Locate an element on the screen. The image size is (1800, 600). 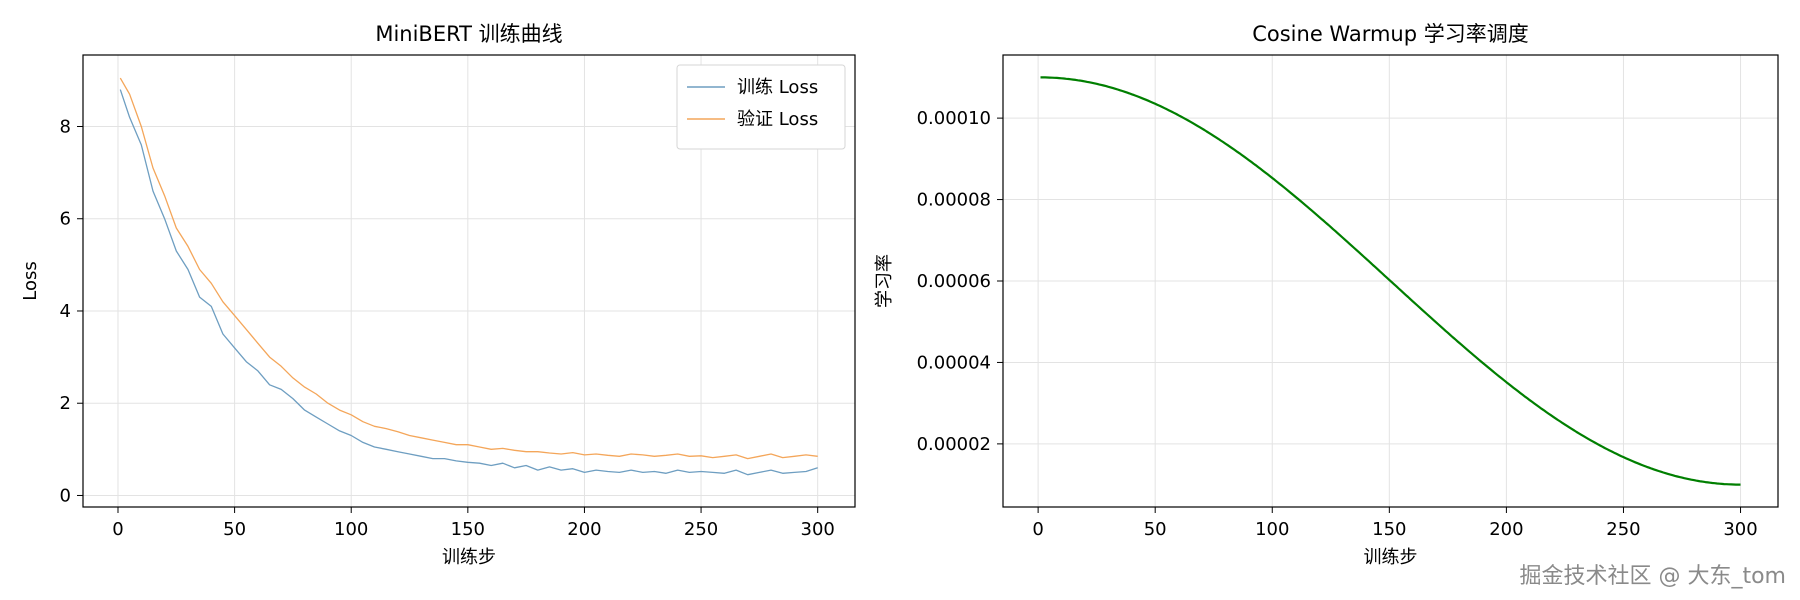
chart-title: MiniBERT 训练曲线 is located at coordinates (468, 34).